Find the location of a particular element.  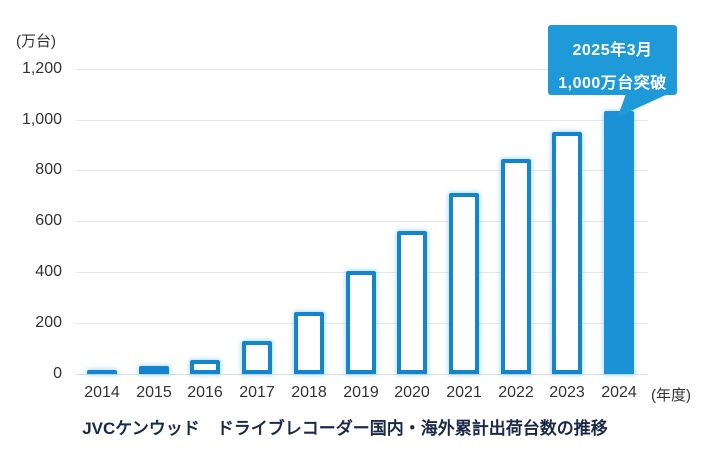

x-tick-label-2024: 2024 is located at coordinates (619, 392).